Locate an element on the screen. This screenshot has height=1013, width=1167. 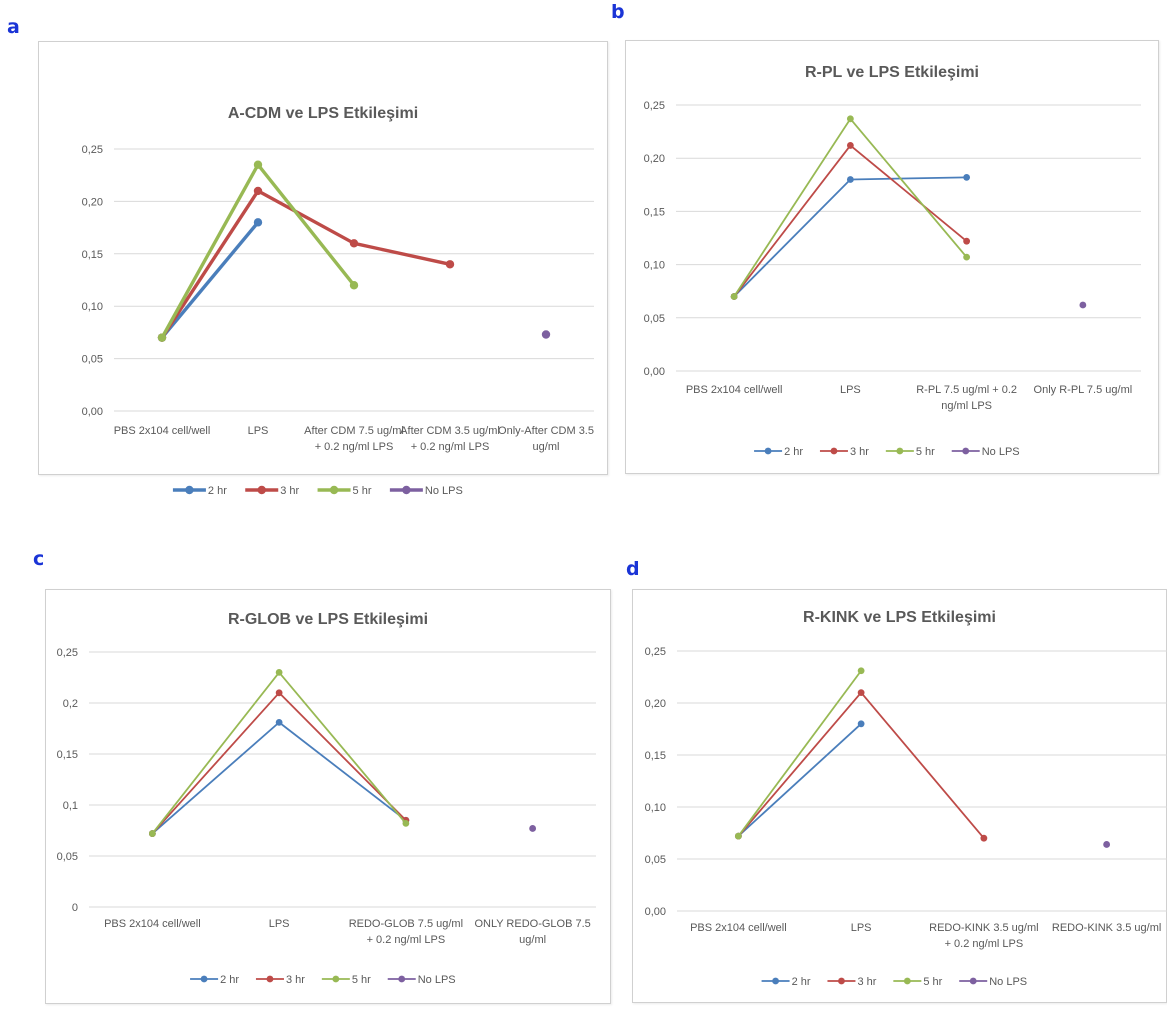
x-category-label: After CDM 3.5 ug/ml is located at coordinates (450, 431).